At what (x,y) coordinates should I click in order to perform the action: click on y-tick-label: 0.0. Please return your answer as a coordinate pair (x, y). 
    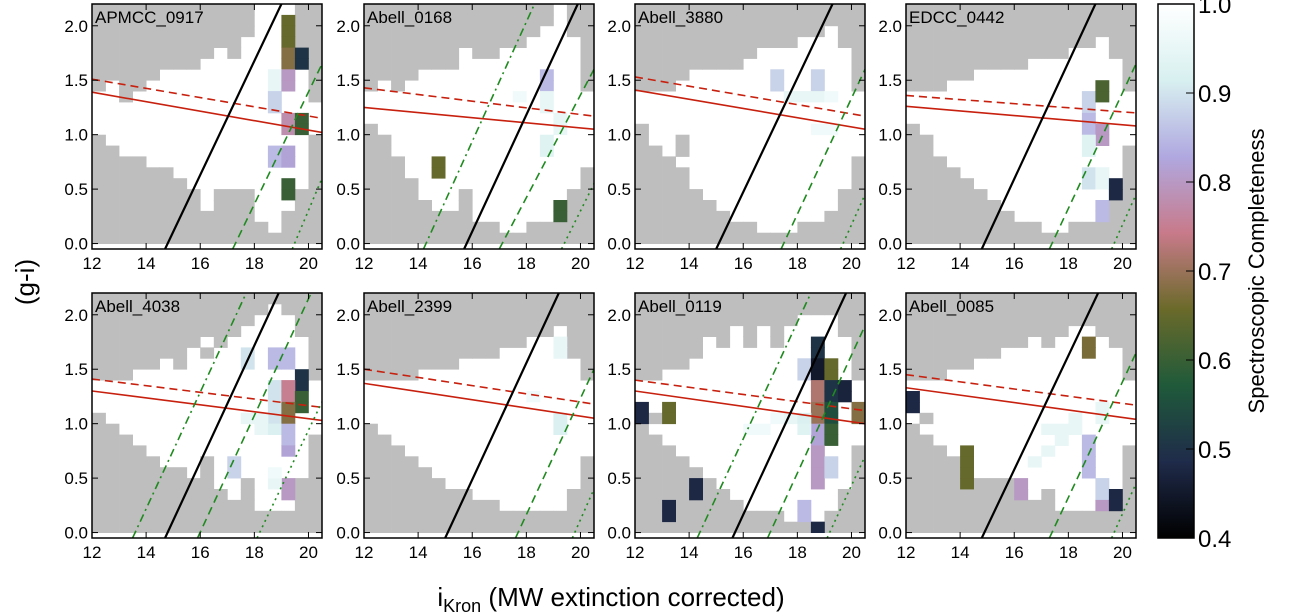
    Looking at the image, I should click on (76, 244).